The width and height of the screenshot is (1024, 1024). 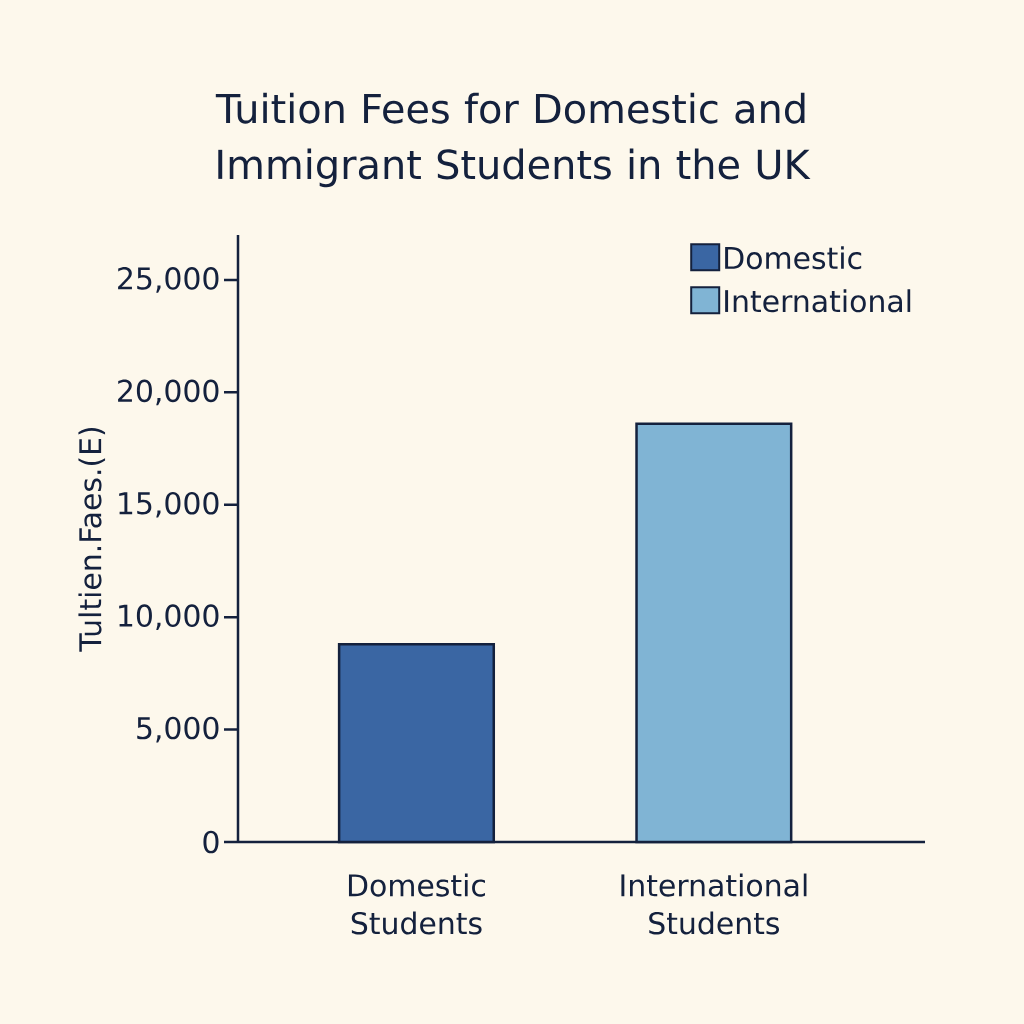 What do you see at coordinates (168, 280) in the screenshot?
I see `y-tick-label: 25,000` at bounding box center [168, 280].